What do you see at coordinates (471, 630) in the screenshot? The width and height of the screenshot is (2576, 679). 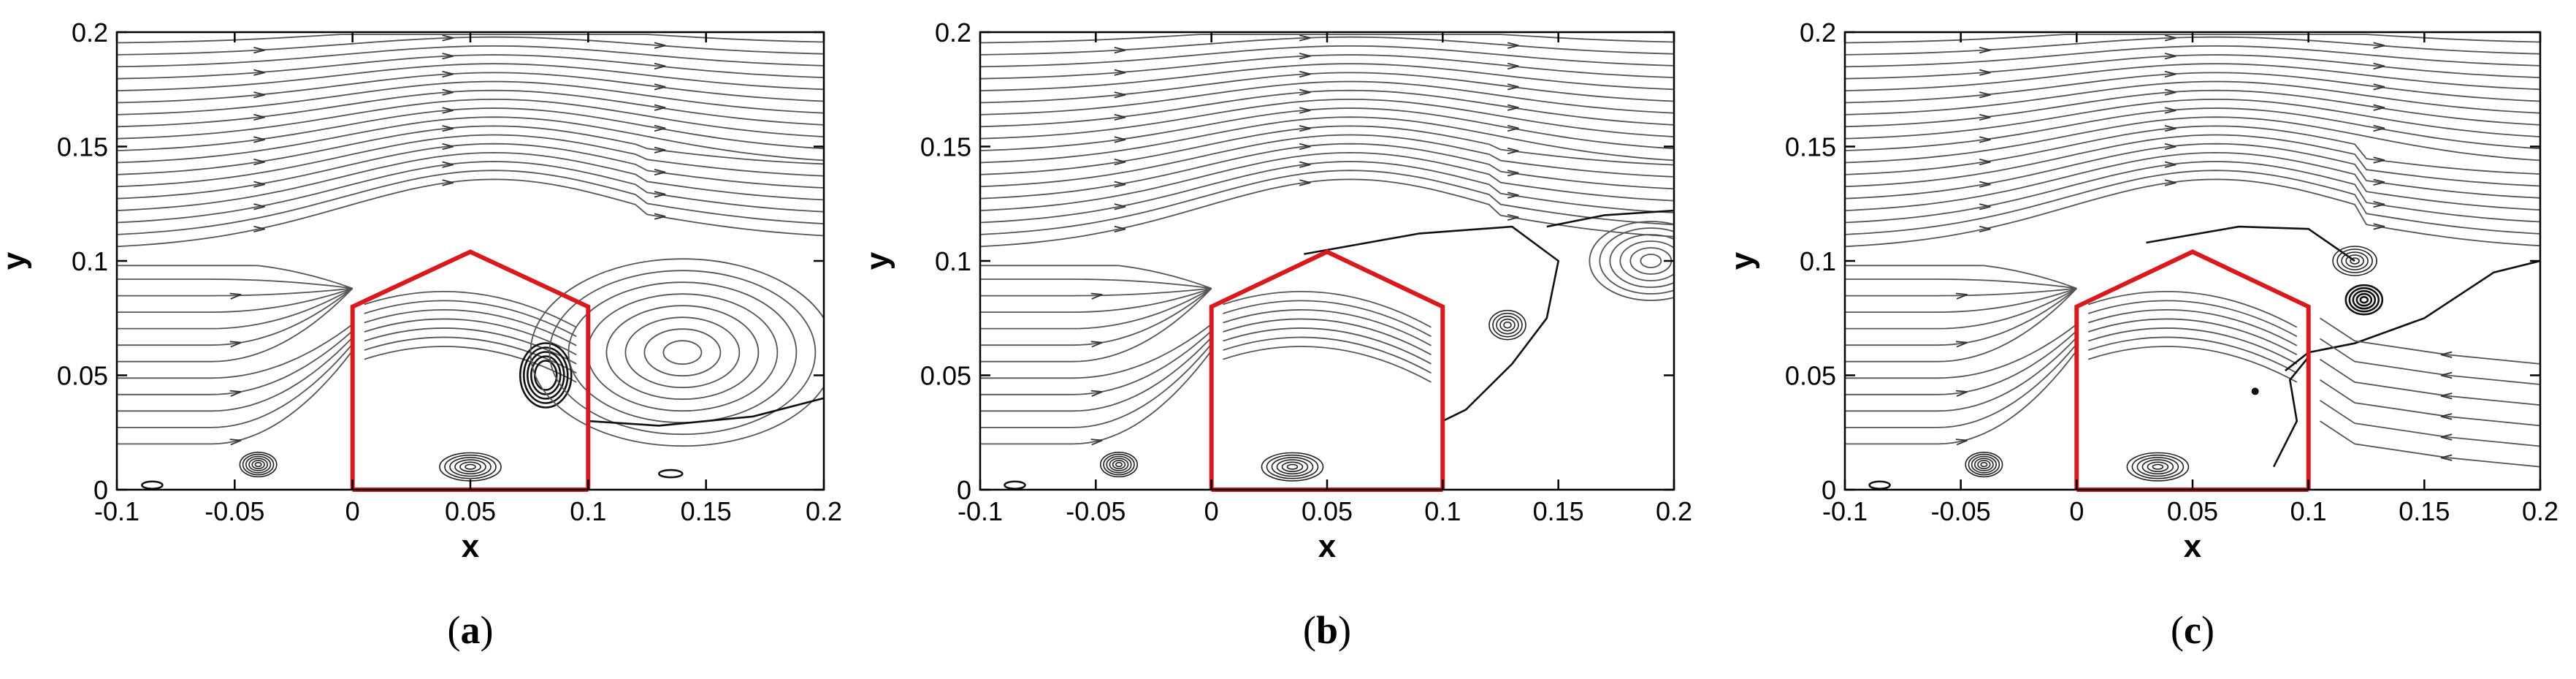 I see `caption-letter: a` at bounding box center [471, 630].